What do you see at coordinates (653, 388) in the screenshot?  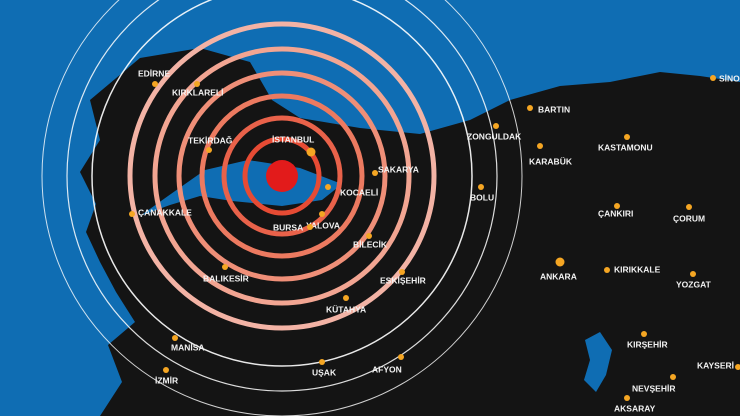 I see `city-label: NEVŞEHİR` at bounding box center [653, 388].